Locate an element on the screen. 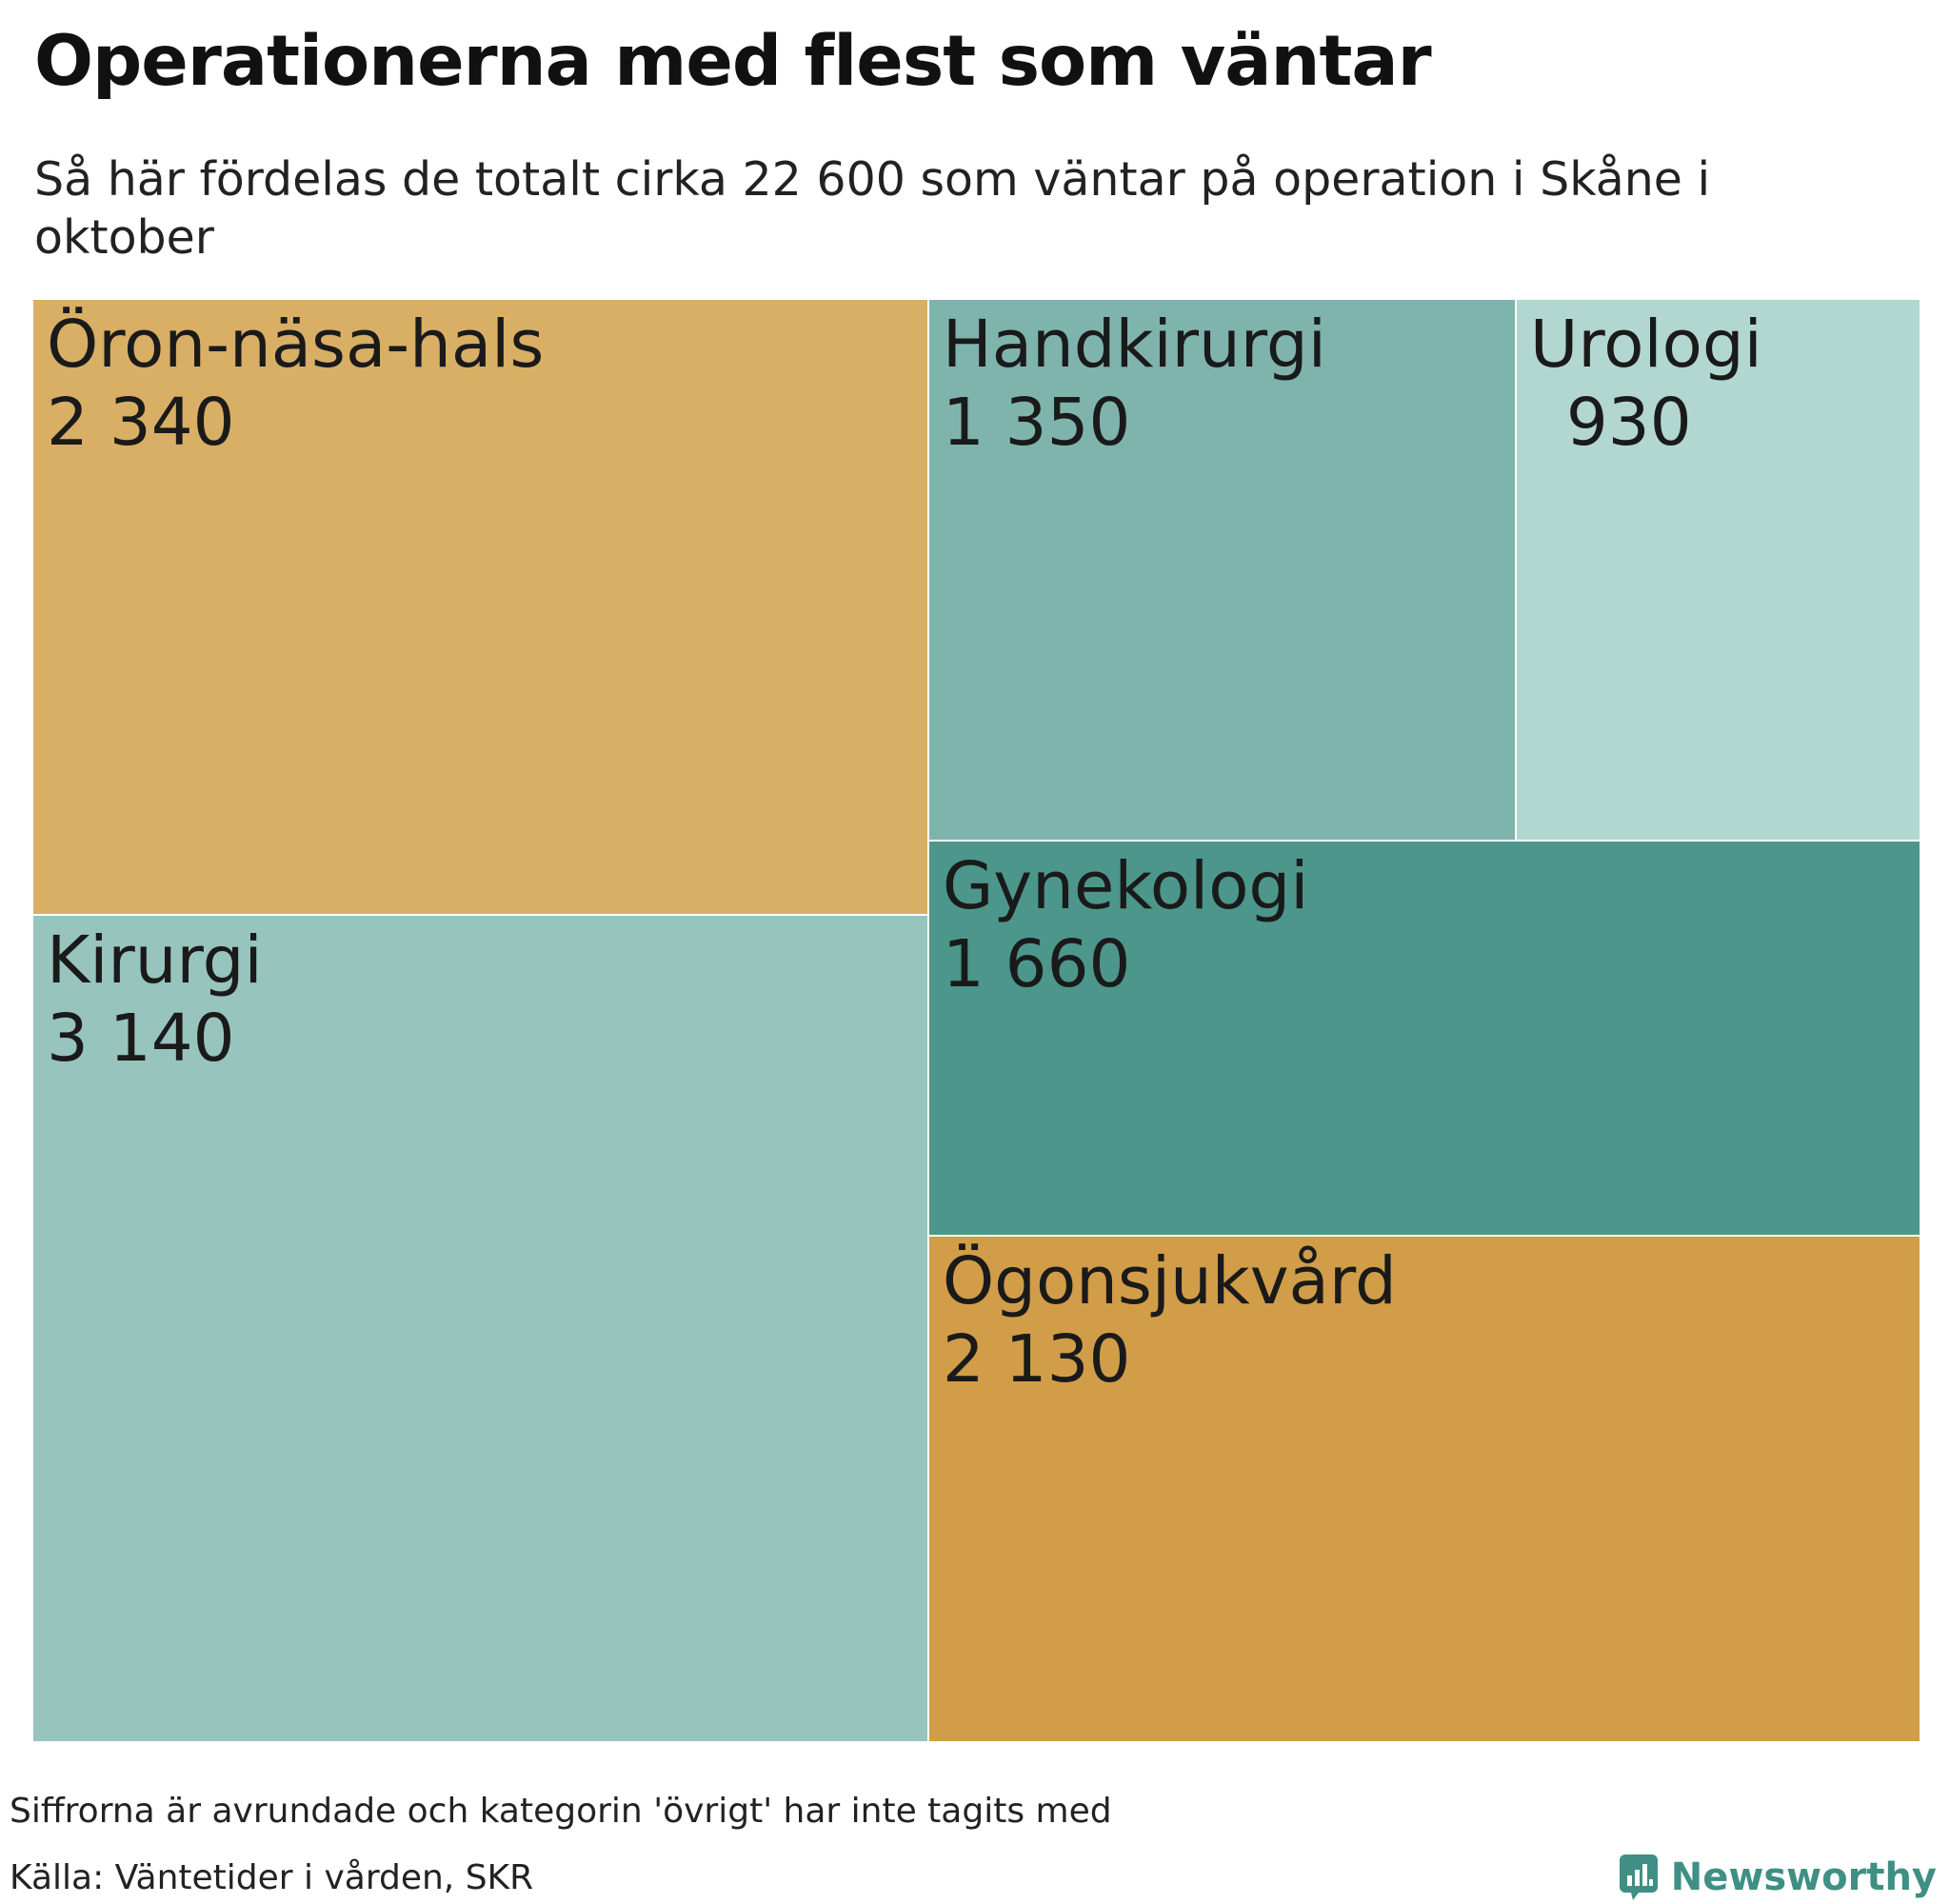 The height and width of the screenshot is (1904, 1950). treemap-value-label: 930 is located at coordinates (1628, 423).